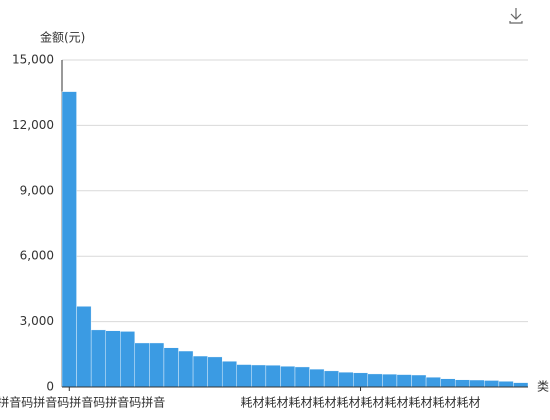 This screenshot has width=550, height=420. I want to click on y-tick-label: 6,000, so click(37, 256).